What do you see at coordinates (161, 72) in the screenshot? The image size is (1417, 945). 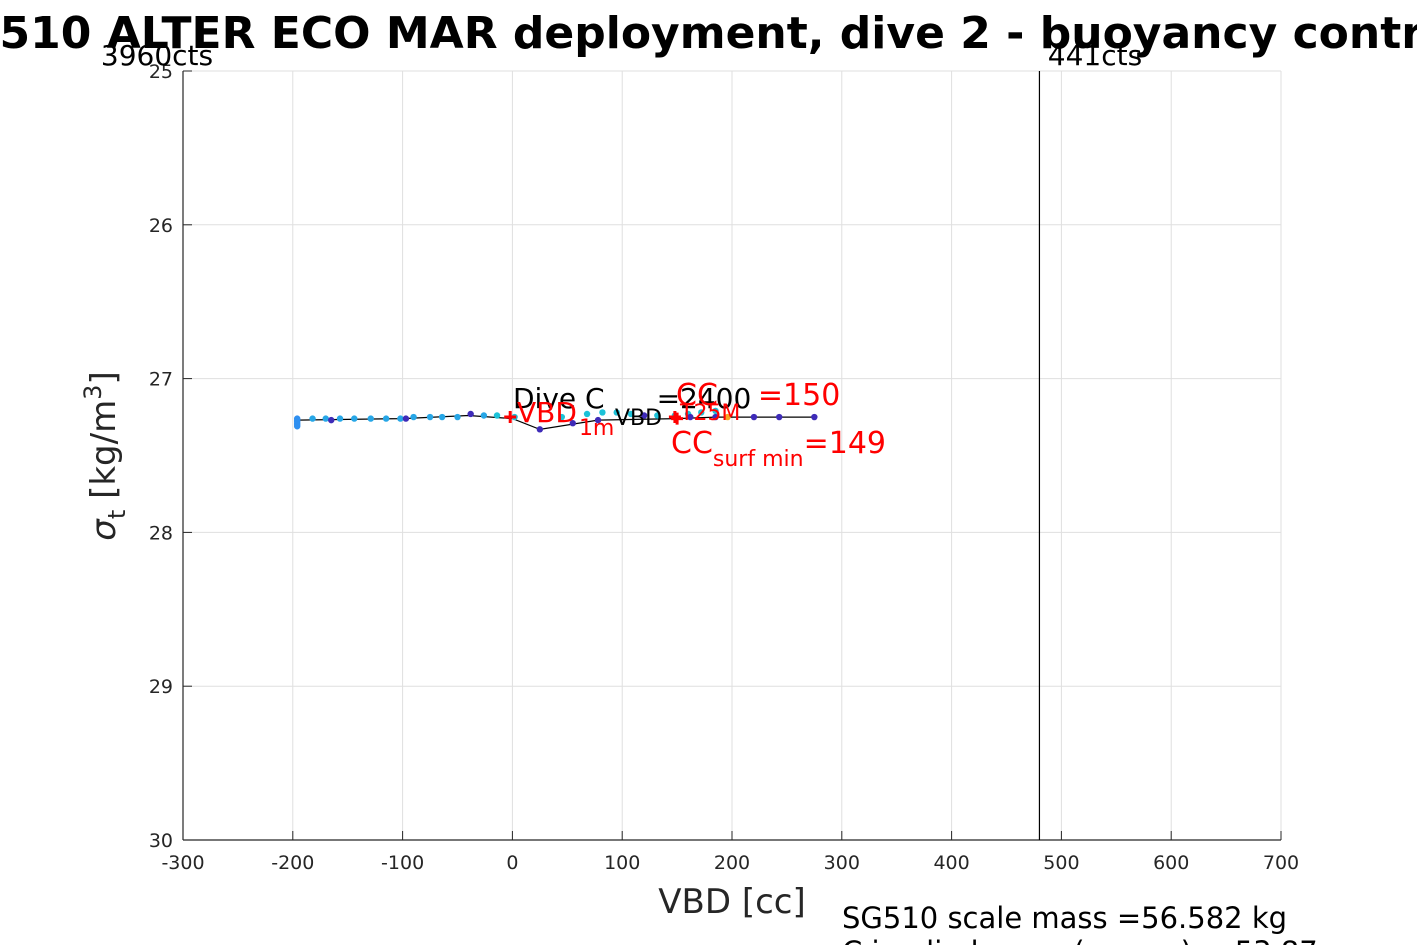 I see `y-tick-label: 25` at bounding box center [161, 72].